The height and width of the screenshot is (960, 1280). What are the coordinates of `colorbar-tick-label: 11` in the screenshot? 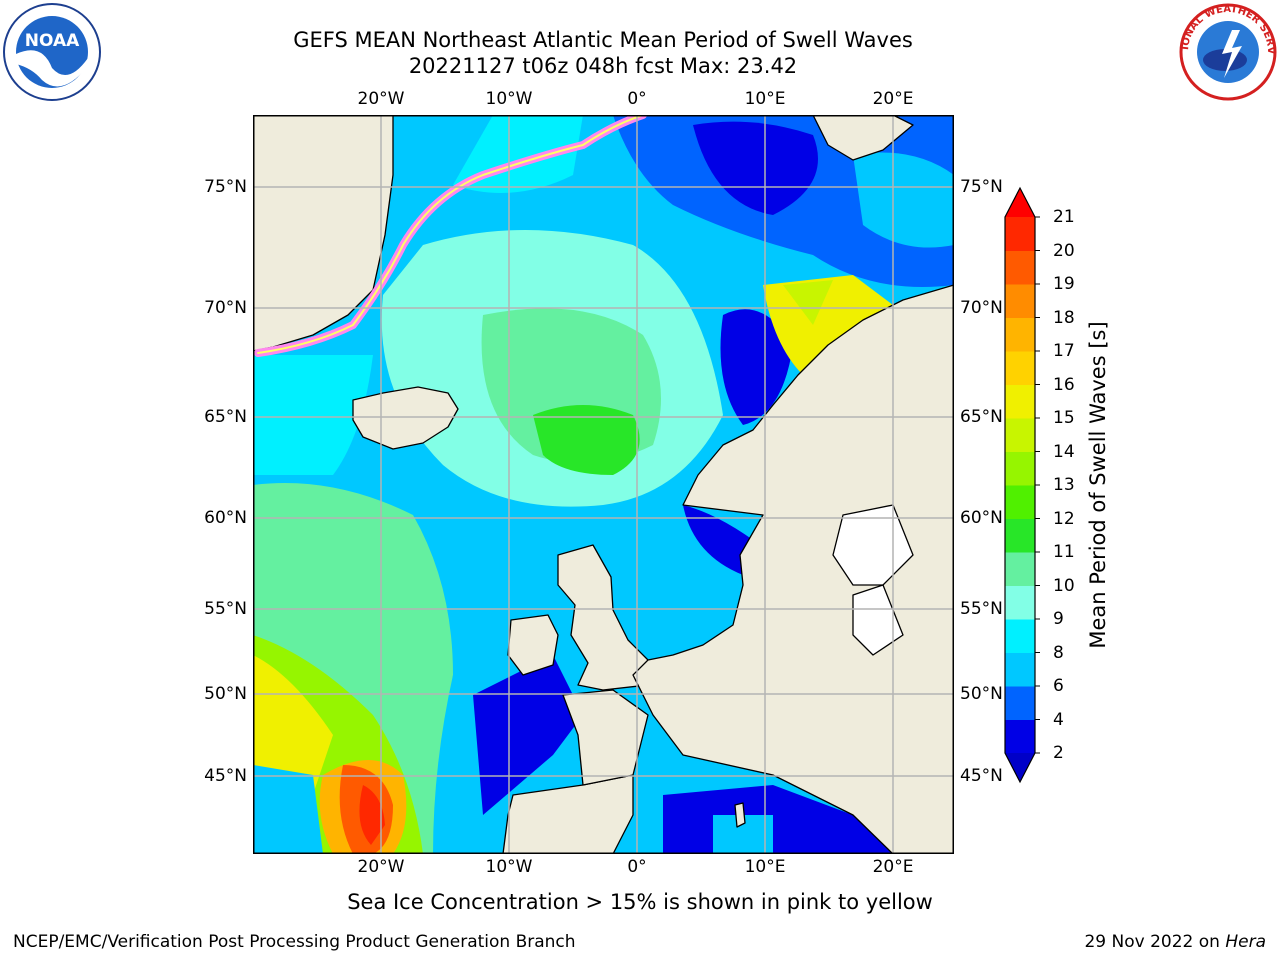 It's located at (1064, 552).